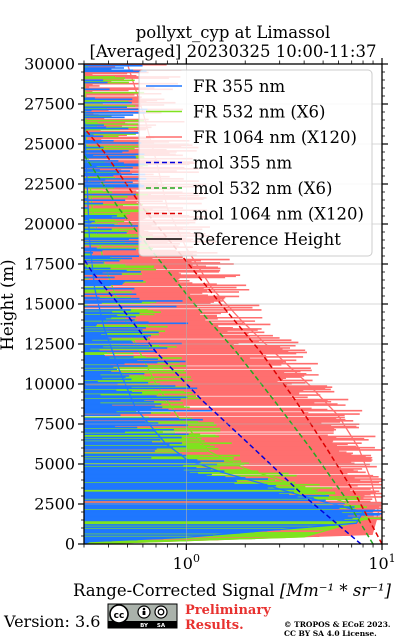 This screenshot has width=400, height=640. I want to click on y-tick-label: 17500, so click(49, 264).